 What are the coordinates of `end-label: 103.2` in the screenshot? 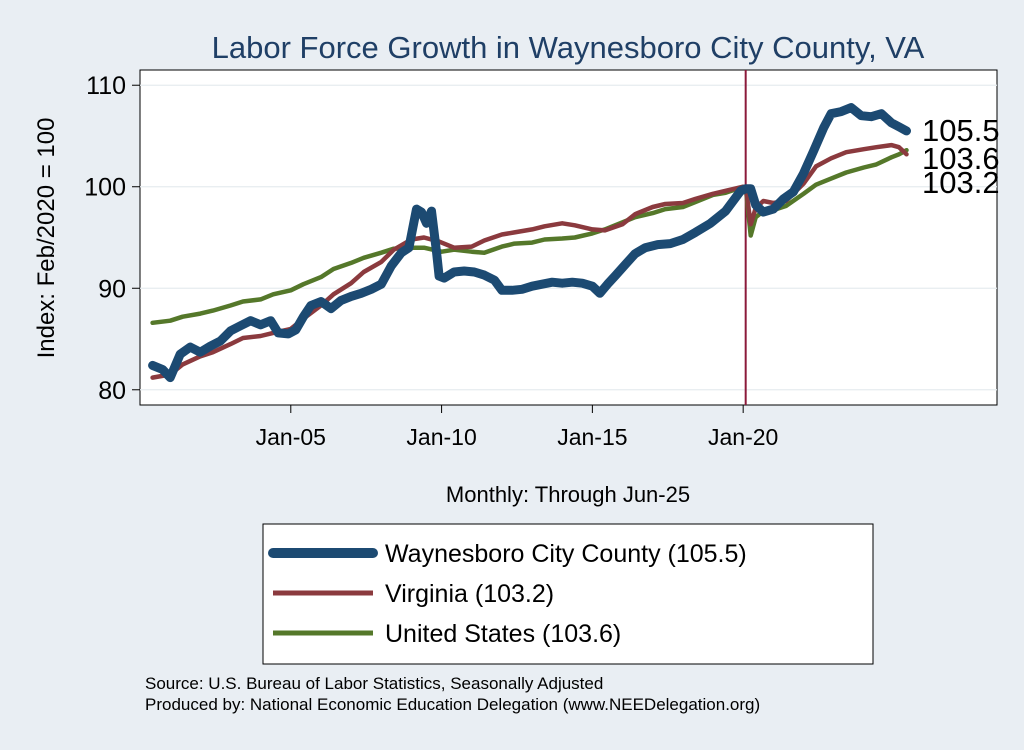 It's located at (961, 182).